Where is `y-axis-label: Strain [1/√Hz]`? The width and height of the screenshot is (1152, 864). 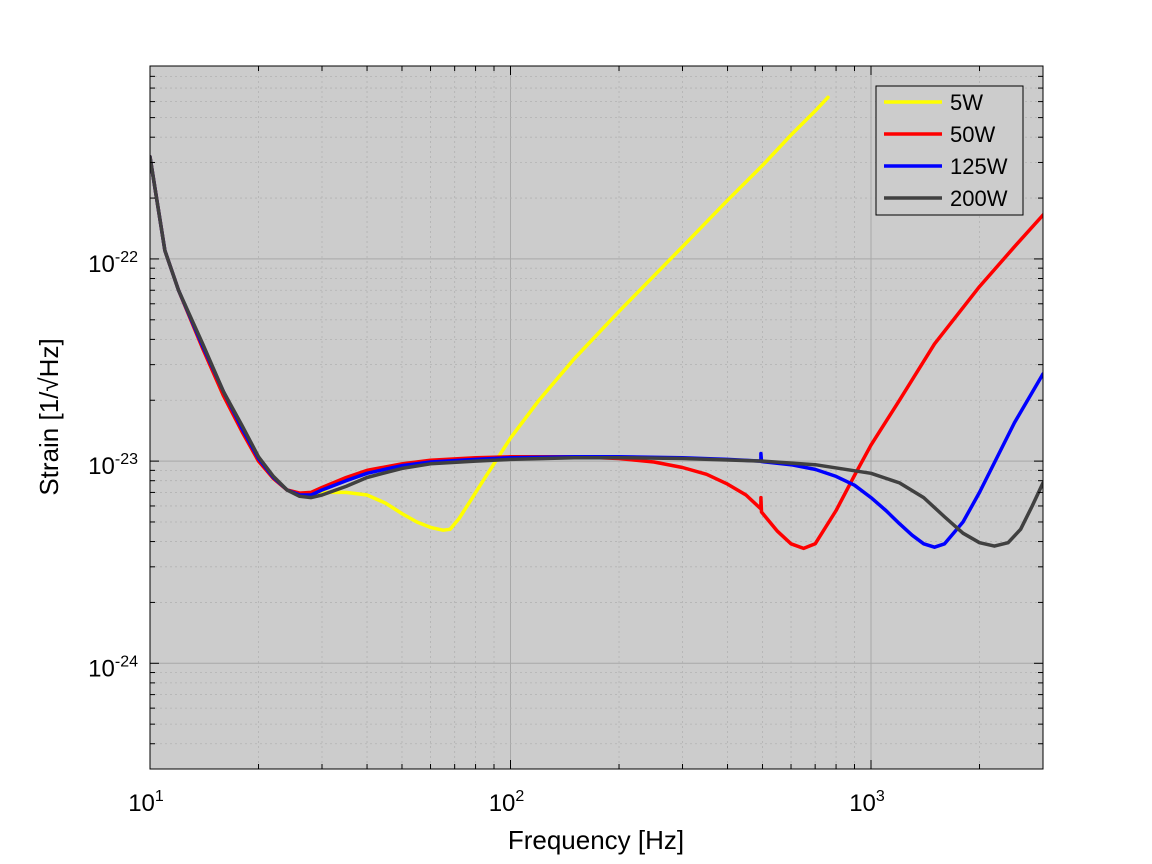 y-axis-label: Strain [1/√Hz] is located at coordinates (49, 416).